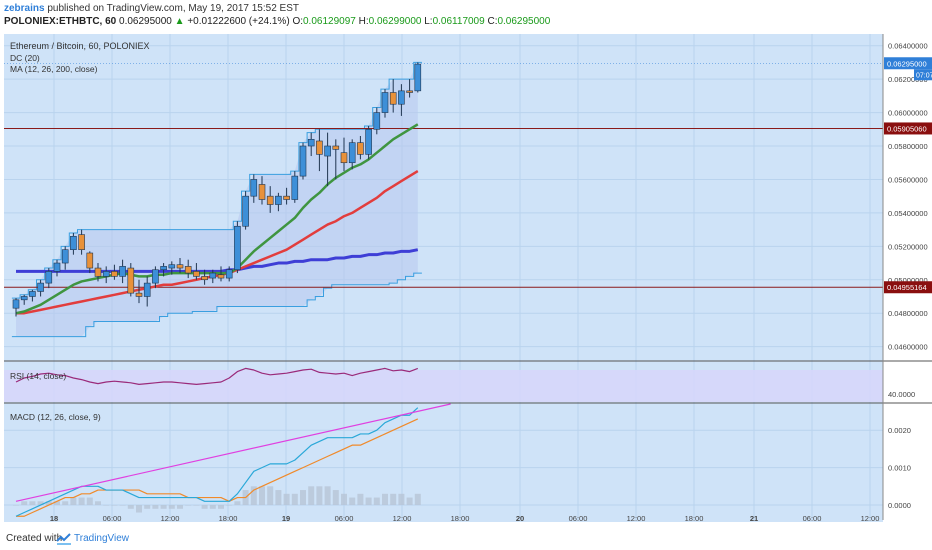 This screenshot has height=550, width=932. I want to click on rsi-band, so click(443, 386).